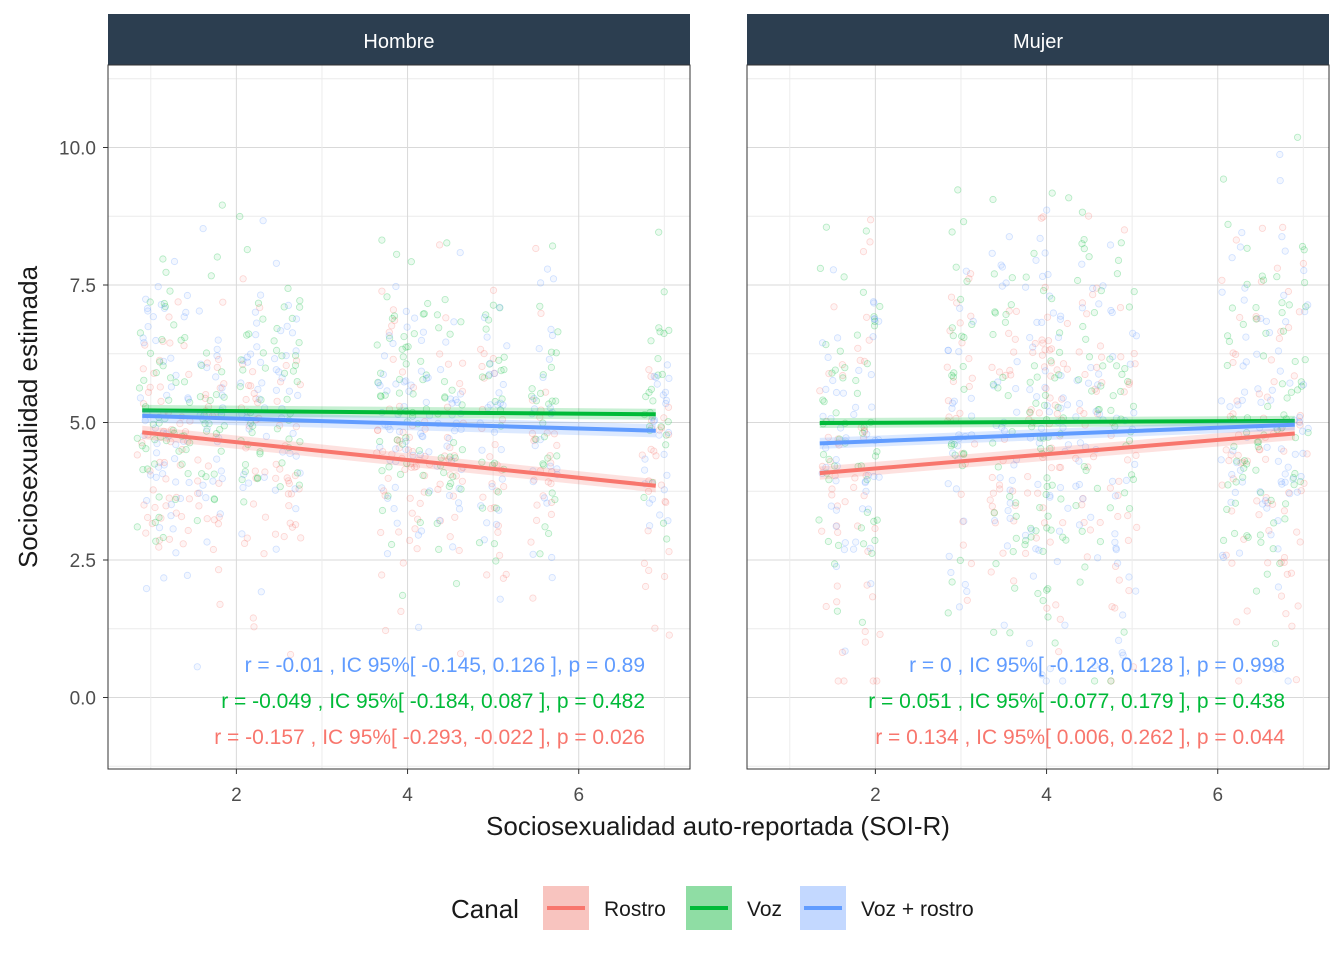 The image size is (1344, 960). Describe the element at coordinates (83, 424) in the screenshot. I see `y-axis: 0.02.55.07.510.0` at that location.